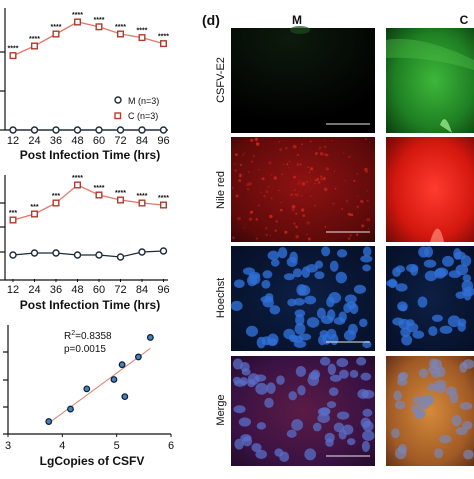 The width and height of the screenshot is (474, 479). Describe the element at coordinates (430, 189) in the screenshot. I see `image-c-nile-red` at that location.